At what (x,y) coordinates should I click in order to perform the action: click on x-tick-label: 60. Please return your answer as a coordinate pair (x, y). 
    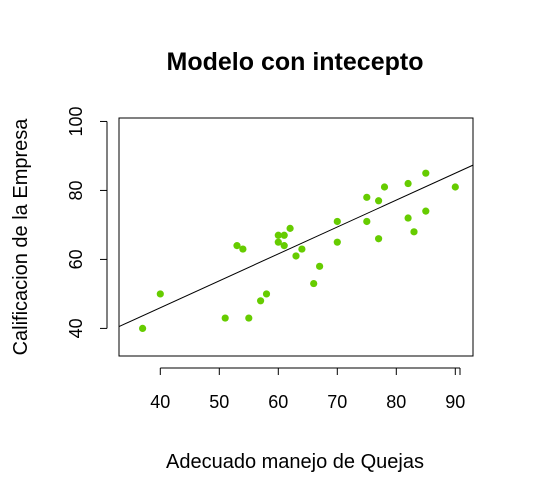
    Looking at the image, I should click on (278, 402).